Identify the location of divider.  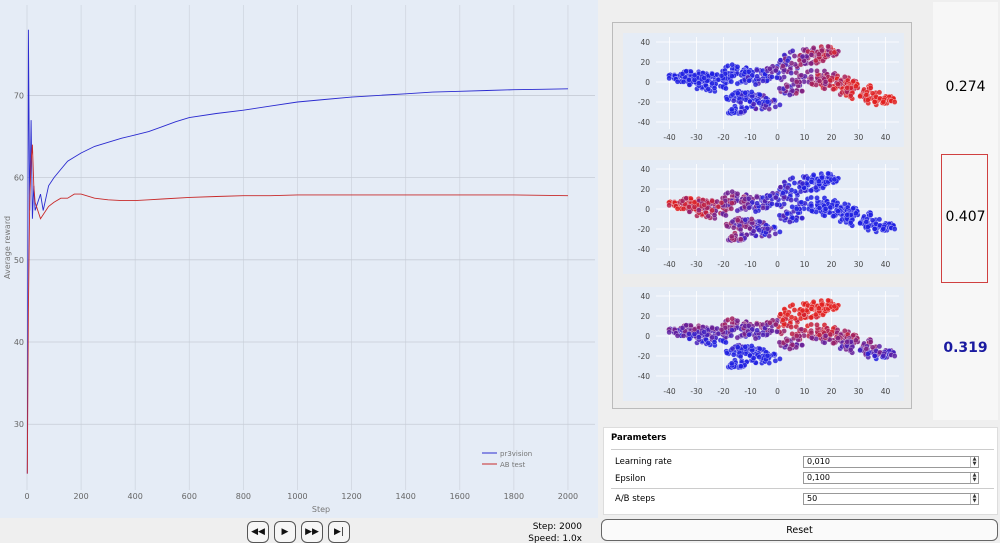
(802, 488).